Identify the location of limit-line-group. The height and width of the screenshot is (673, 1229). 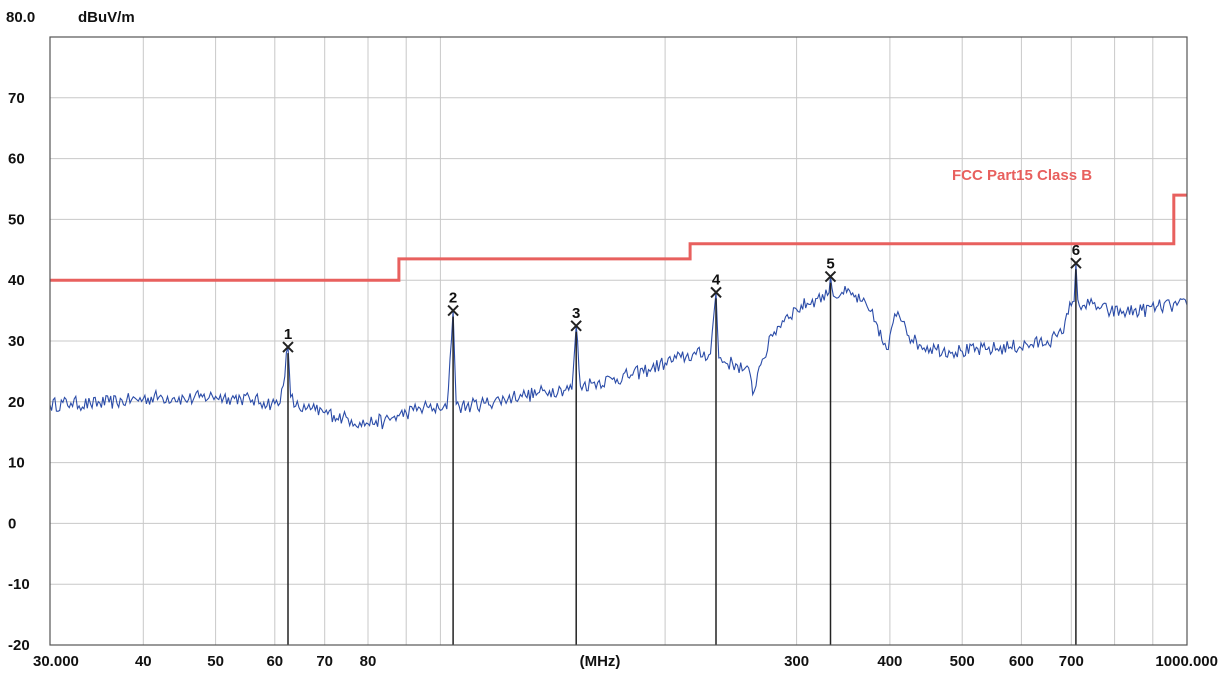
(618, 237).